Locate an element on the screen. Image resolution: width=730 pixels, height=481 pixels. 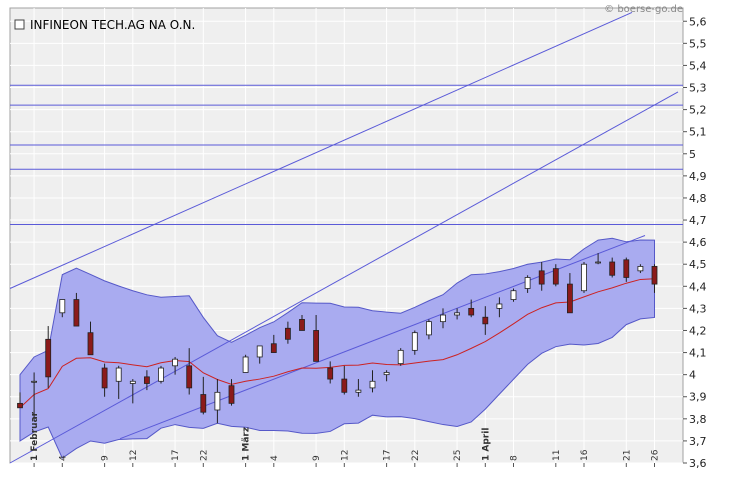
x-tick-label: 21 is located at coordinates (627, 455).